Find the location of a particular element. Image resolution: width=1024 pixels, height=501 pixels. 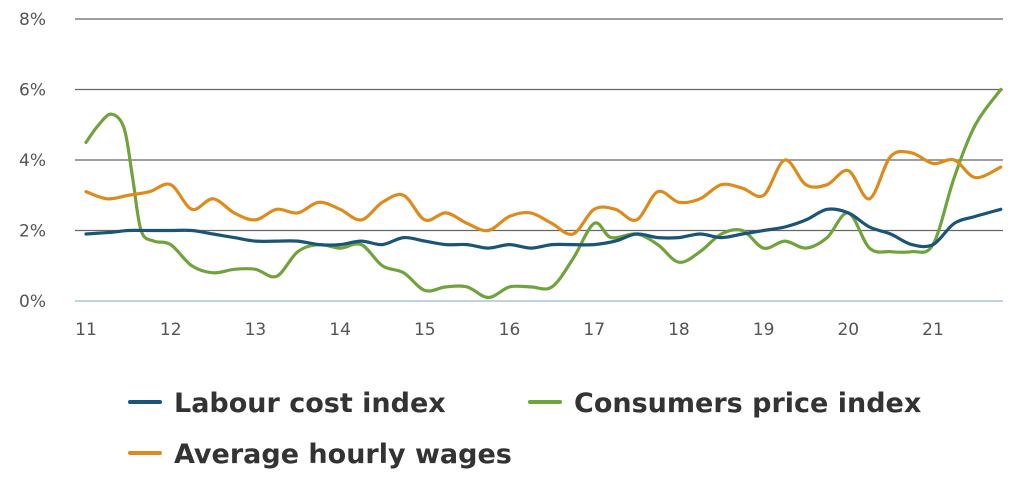

legend-item-labour-cost-index: Labour cost index is located at coordinates (287, 403).